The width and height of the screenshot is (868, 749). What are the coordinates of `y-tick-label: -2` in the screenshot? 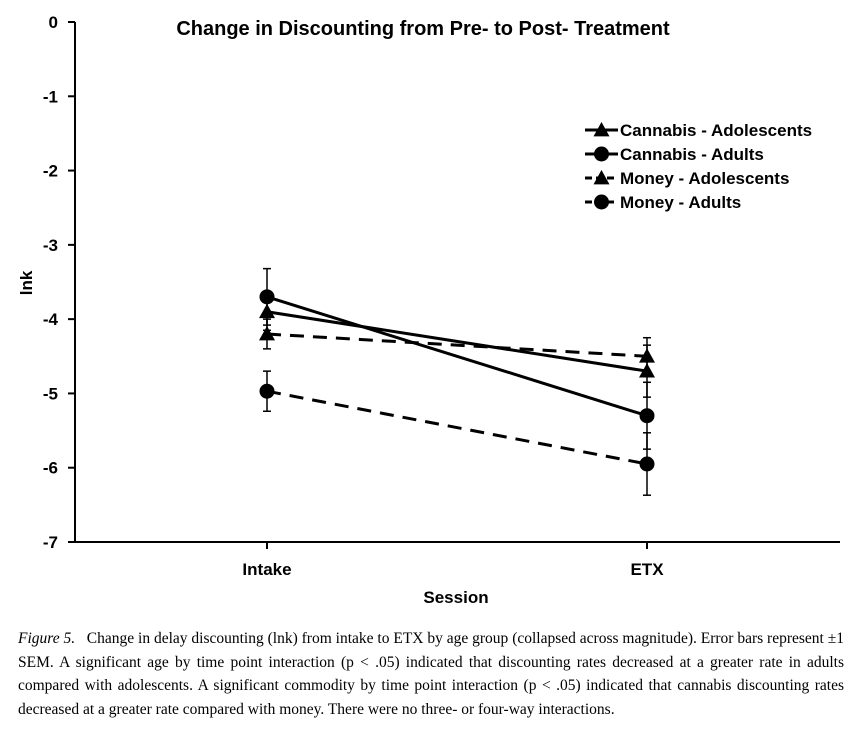 It's located at (50, 171).